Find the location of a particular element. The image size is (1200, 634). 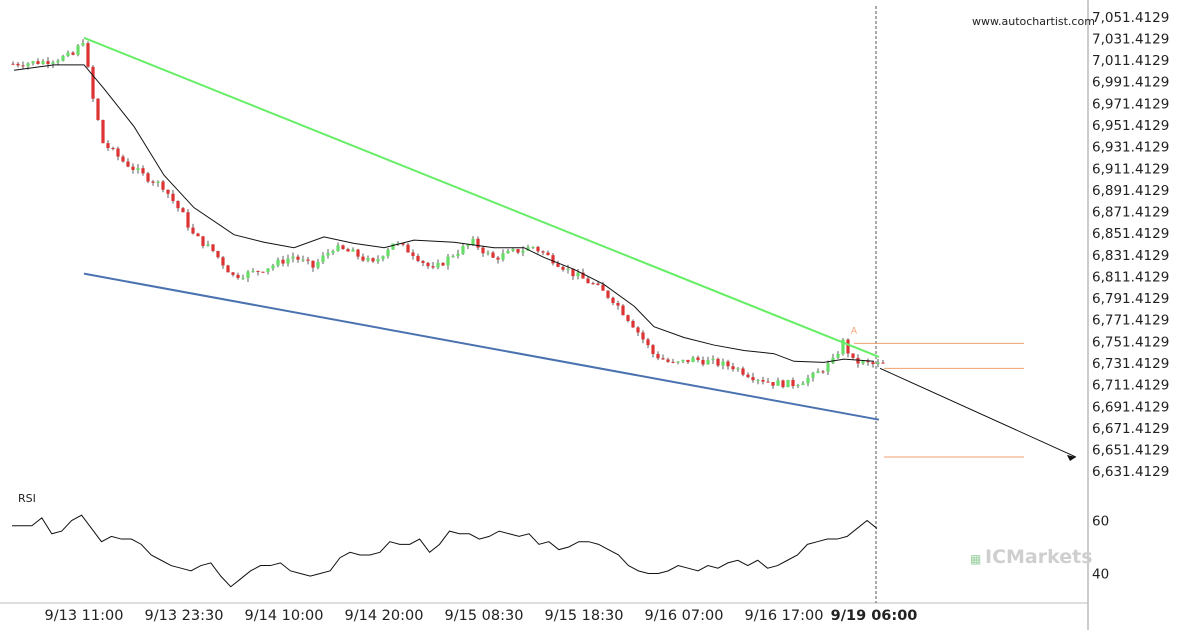

price-tick-label: 7,011.4129 is located at coordinates (1130, 61).